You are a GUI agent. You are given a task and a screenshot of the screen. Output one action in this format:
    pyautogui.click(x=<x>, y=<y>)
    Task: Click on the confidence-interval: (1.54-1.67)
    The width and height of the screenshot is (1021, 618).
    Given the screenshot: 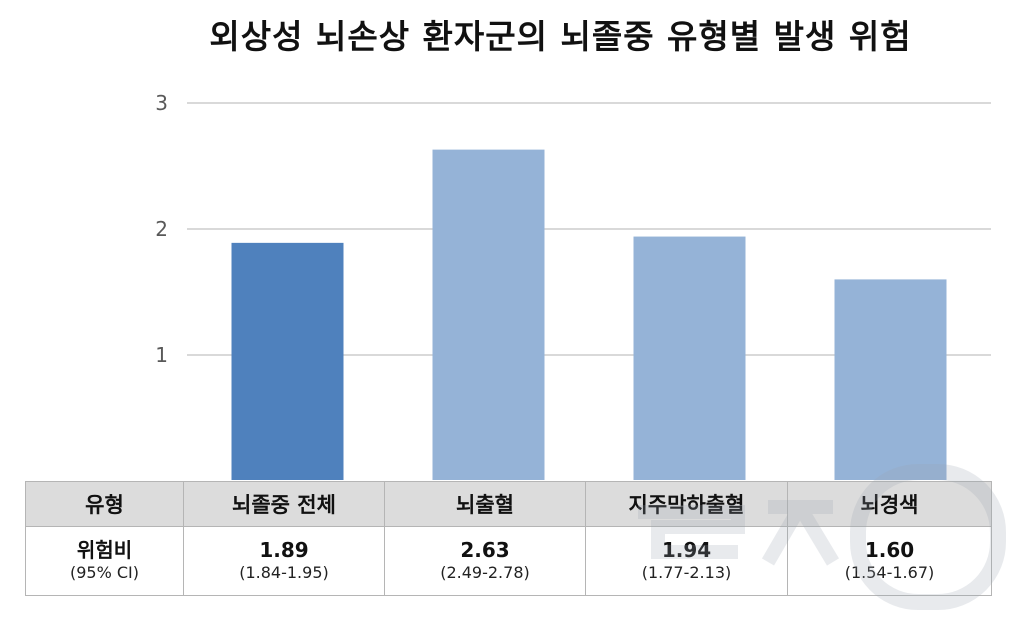 What is the action you would take?
    pyautogui.click(x=889, y=572)
    